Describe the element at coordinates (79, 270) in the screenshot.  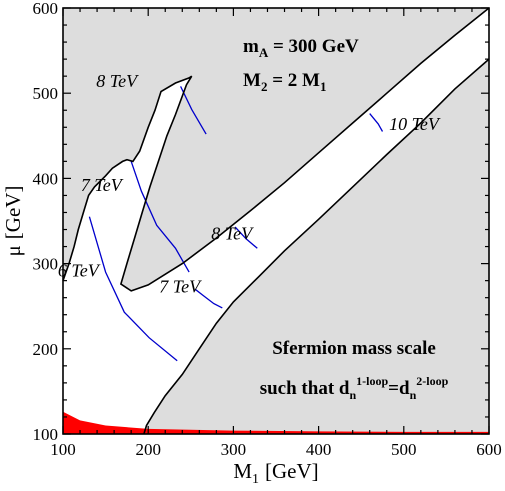
I see `contour-label-0: 6 TeV` at that location.